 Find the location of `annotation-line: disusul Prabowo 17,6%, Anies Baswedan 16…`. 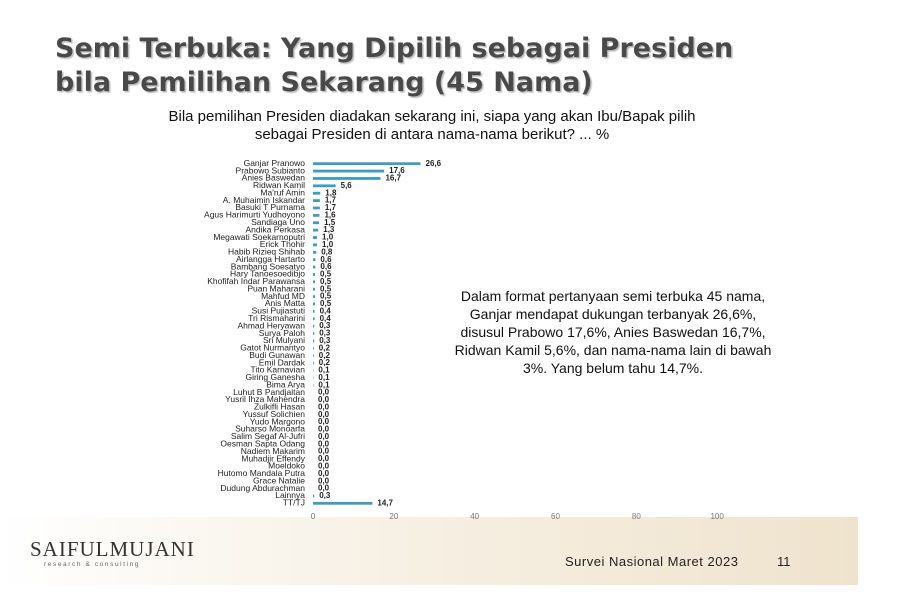

annotation-line: disusul Prabowo 17,6%, Anies Baswedan 16… is located at coordinates (612, 332).